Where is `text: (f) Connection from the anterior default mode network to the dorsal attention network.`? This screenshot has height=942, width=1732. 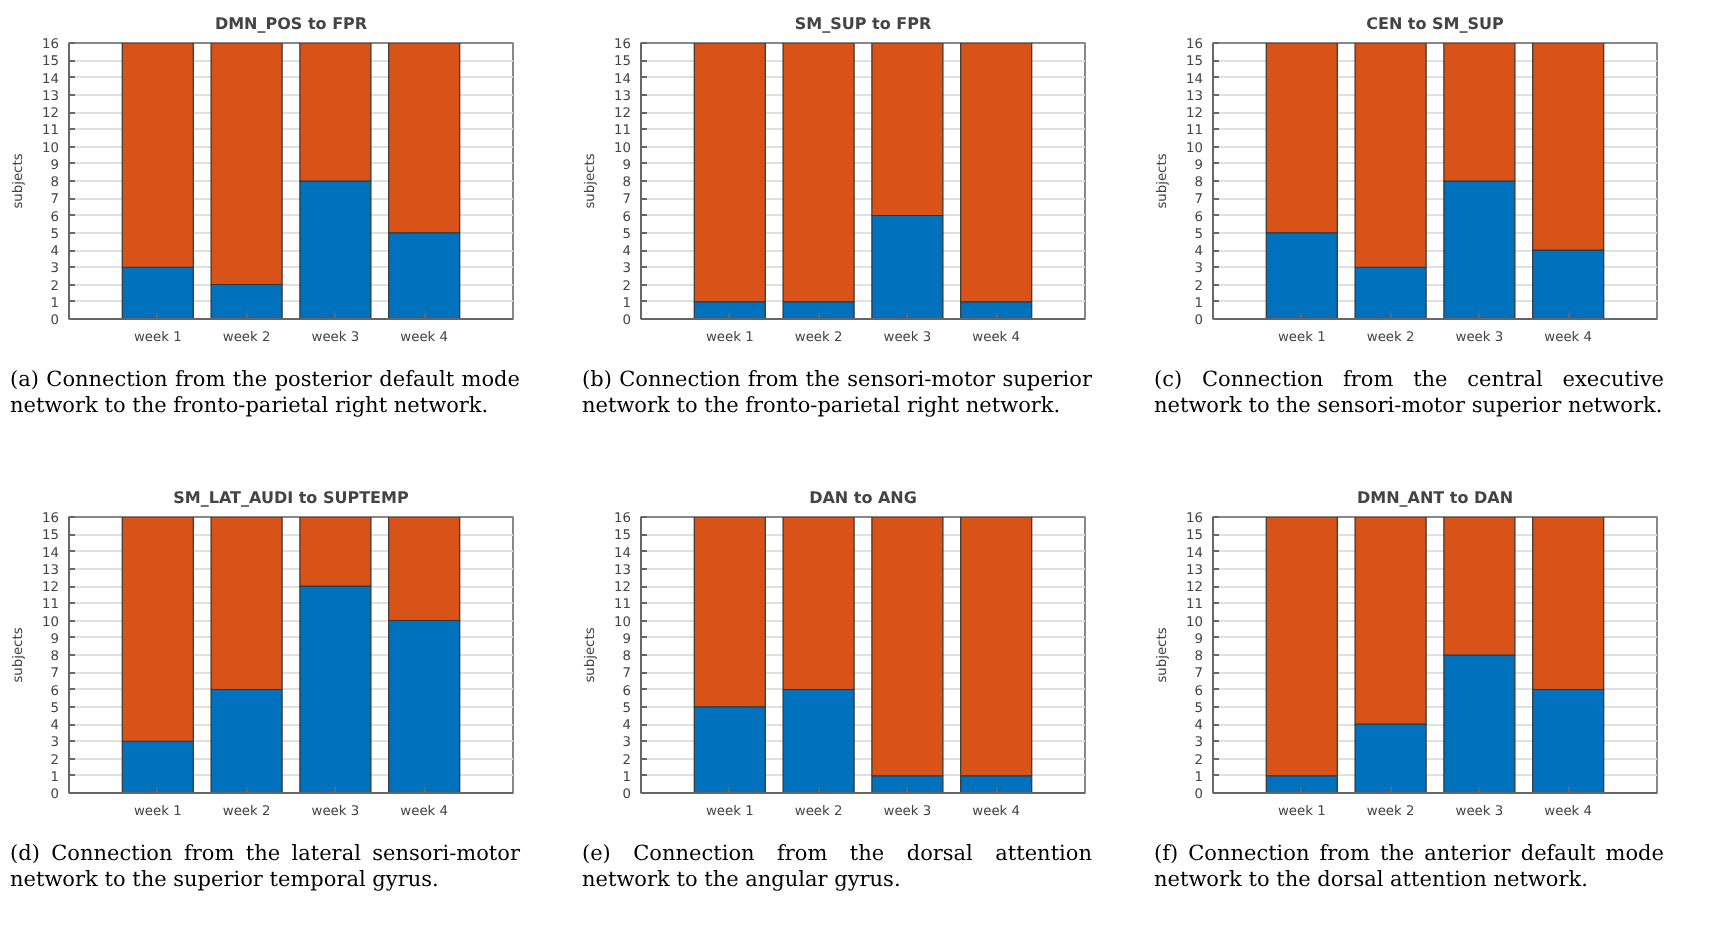
text: (f) Connection from the anterior default mode network to the dorsal attention network. is located at coordinates (1409, 867).